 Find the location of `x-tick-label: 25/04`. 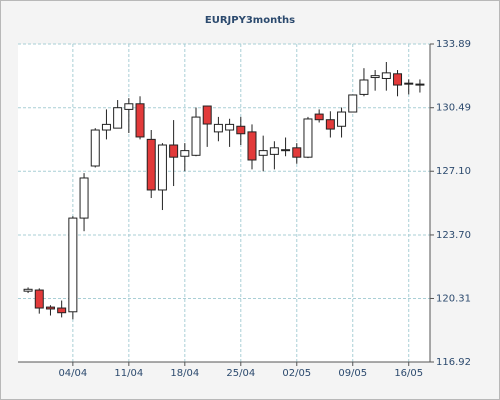

x-tick-label: 25/04 is located at coordinates (240, 373).